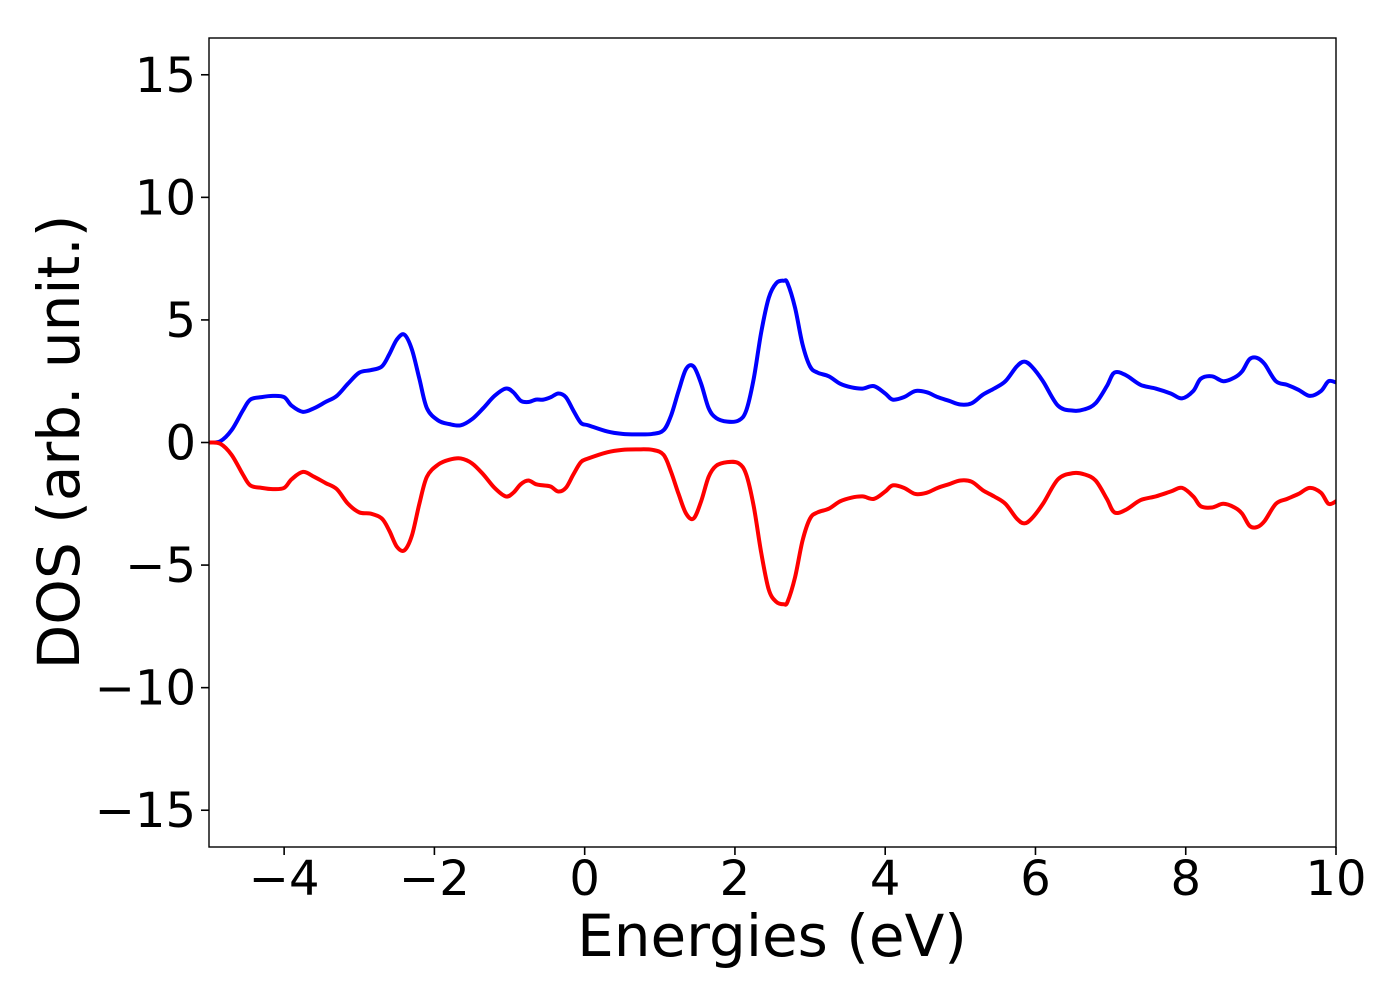 The height and width of the screenshot is (1000, 1400). I want to click on y-tick-label: 10, so click(165, 198).